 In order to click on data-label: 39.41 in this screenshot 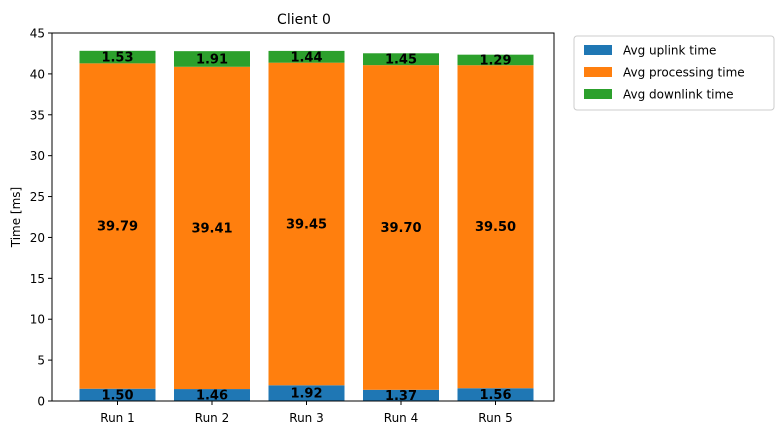, I will do `click(211, 228)`.